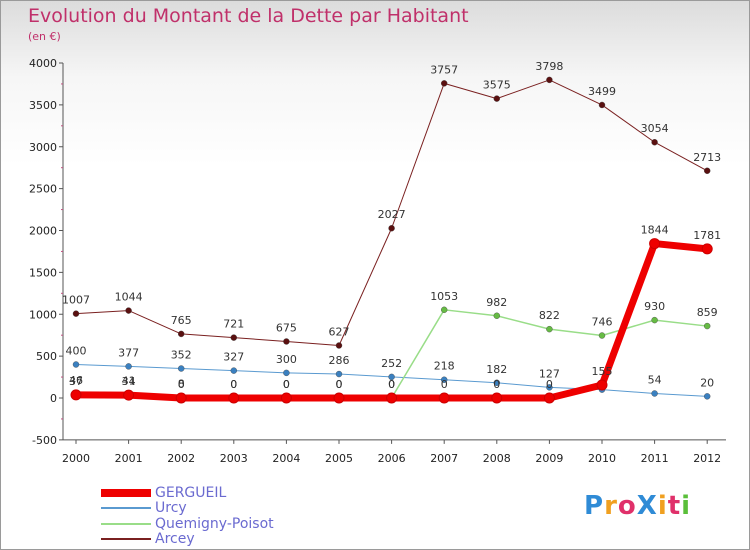  What do you see at coordinates (214, 523) in the screenshot?
I see `legend-label: Quemigny-Poisot` at bounding box center [214, 523].